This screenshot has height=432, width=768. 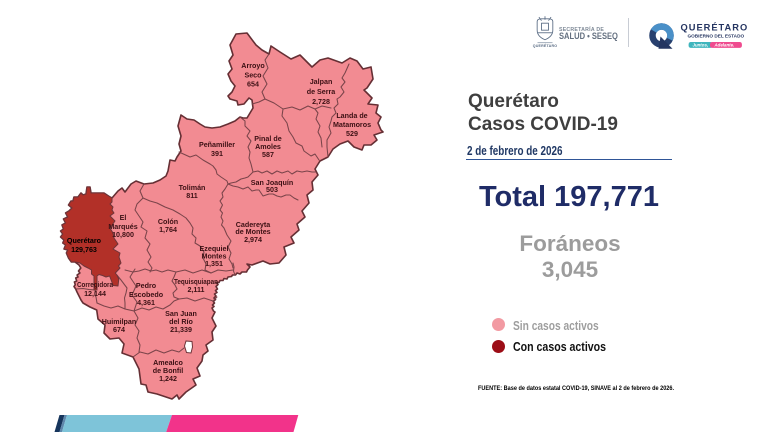 I want to click on svg-text: Amoles, so click(x=268, y=147).